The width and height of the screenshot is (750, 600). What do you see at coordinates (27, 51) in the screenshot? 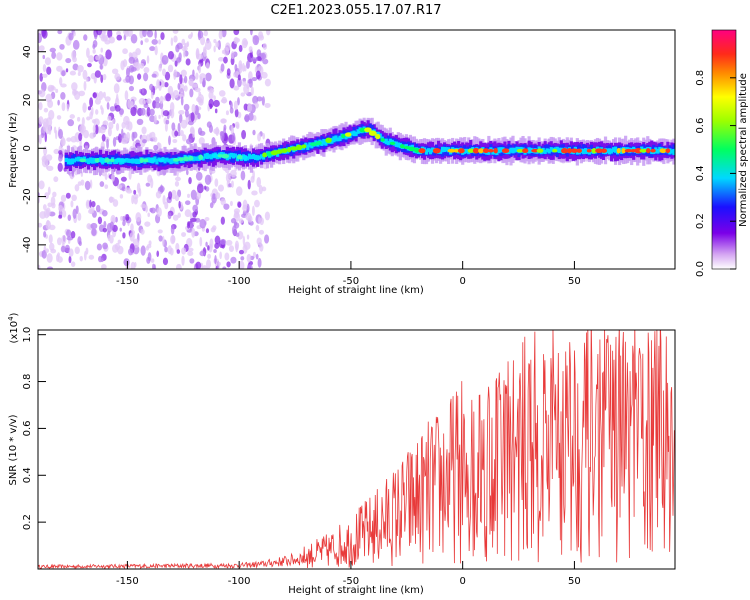
I see `spectrogram-y-tick-label: 40` at bounding box center [27, 51].